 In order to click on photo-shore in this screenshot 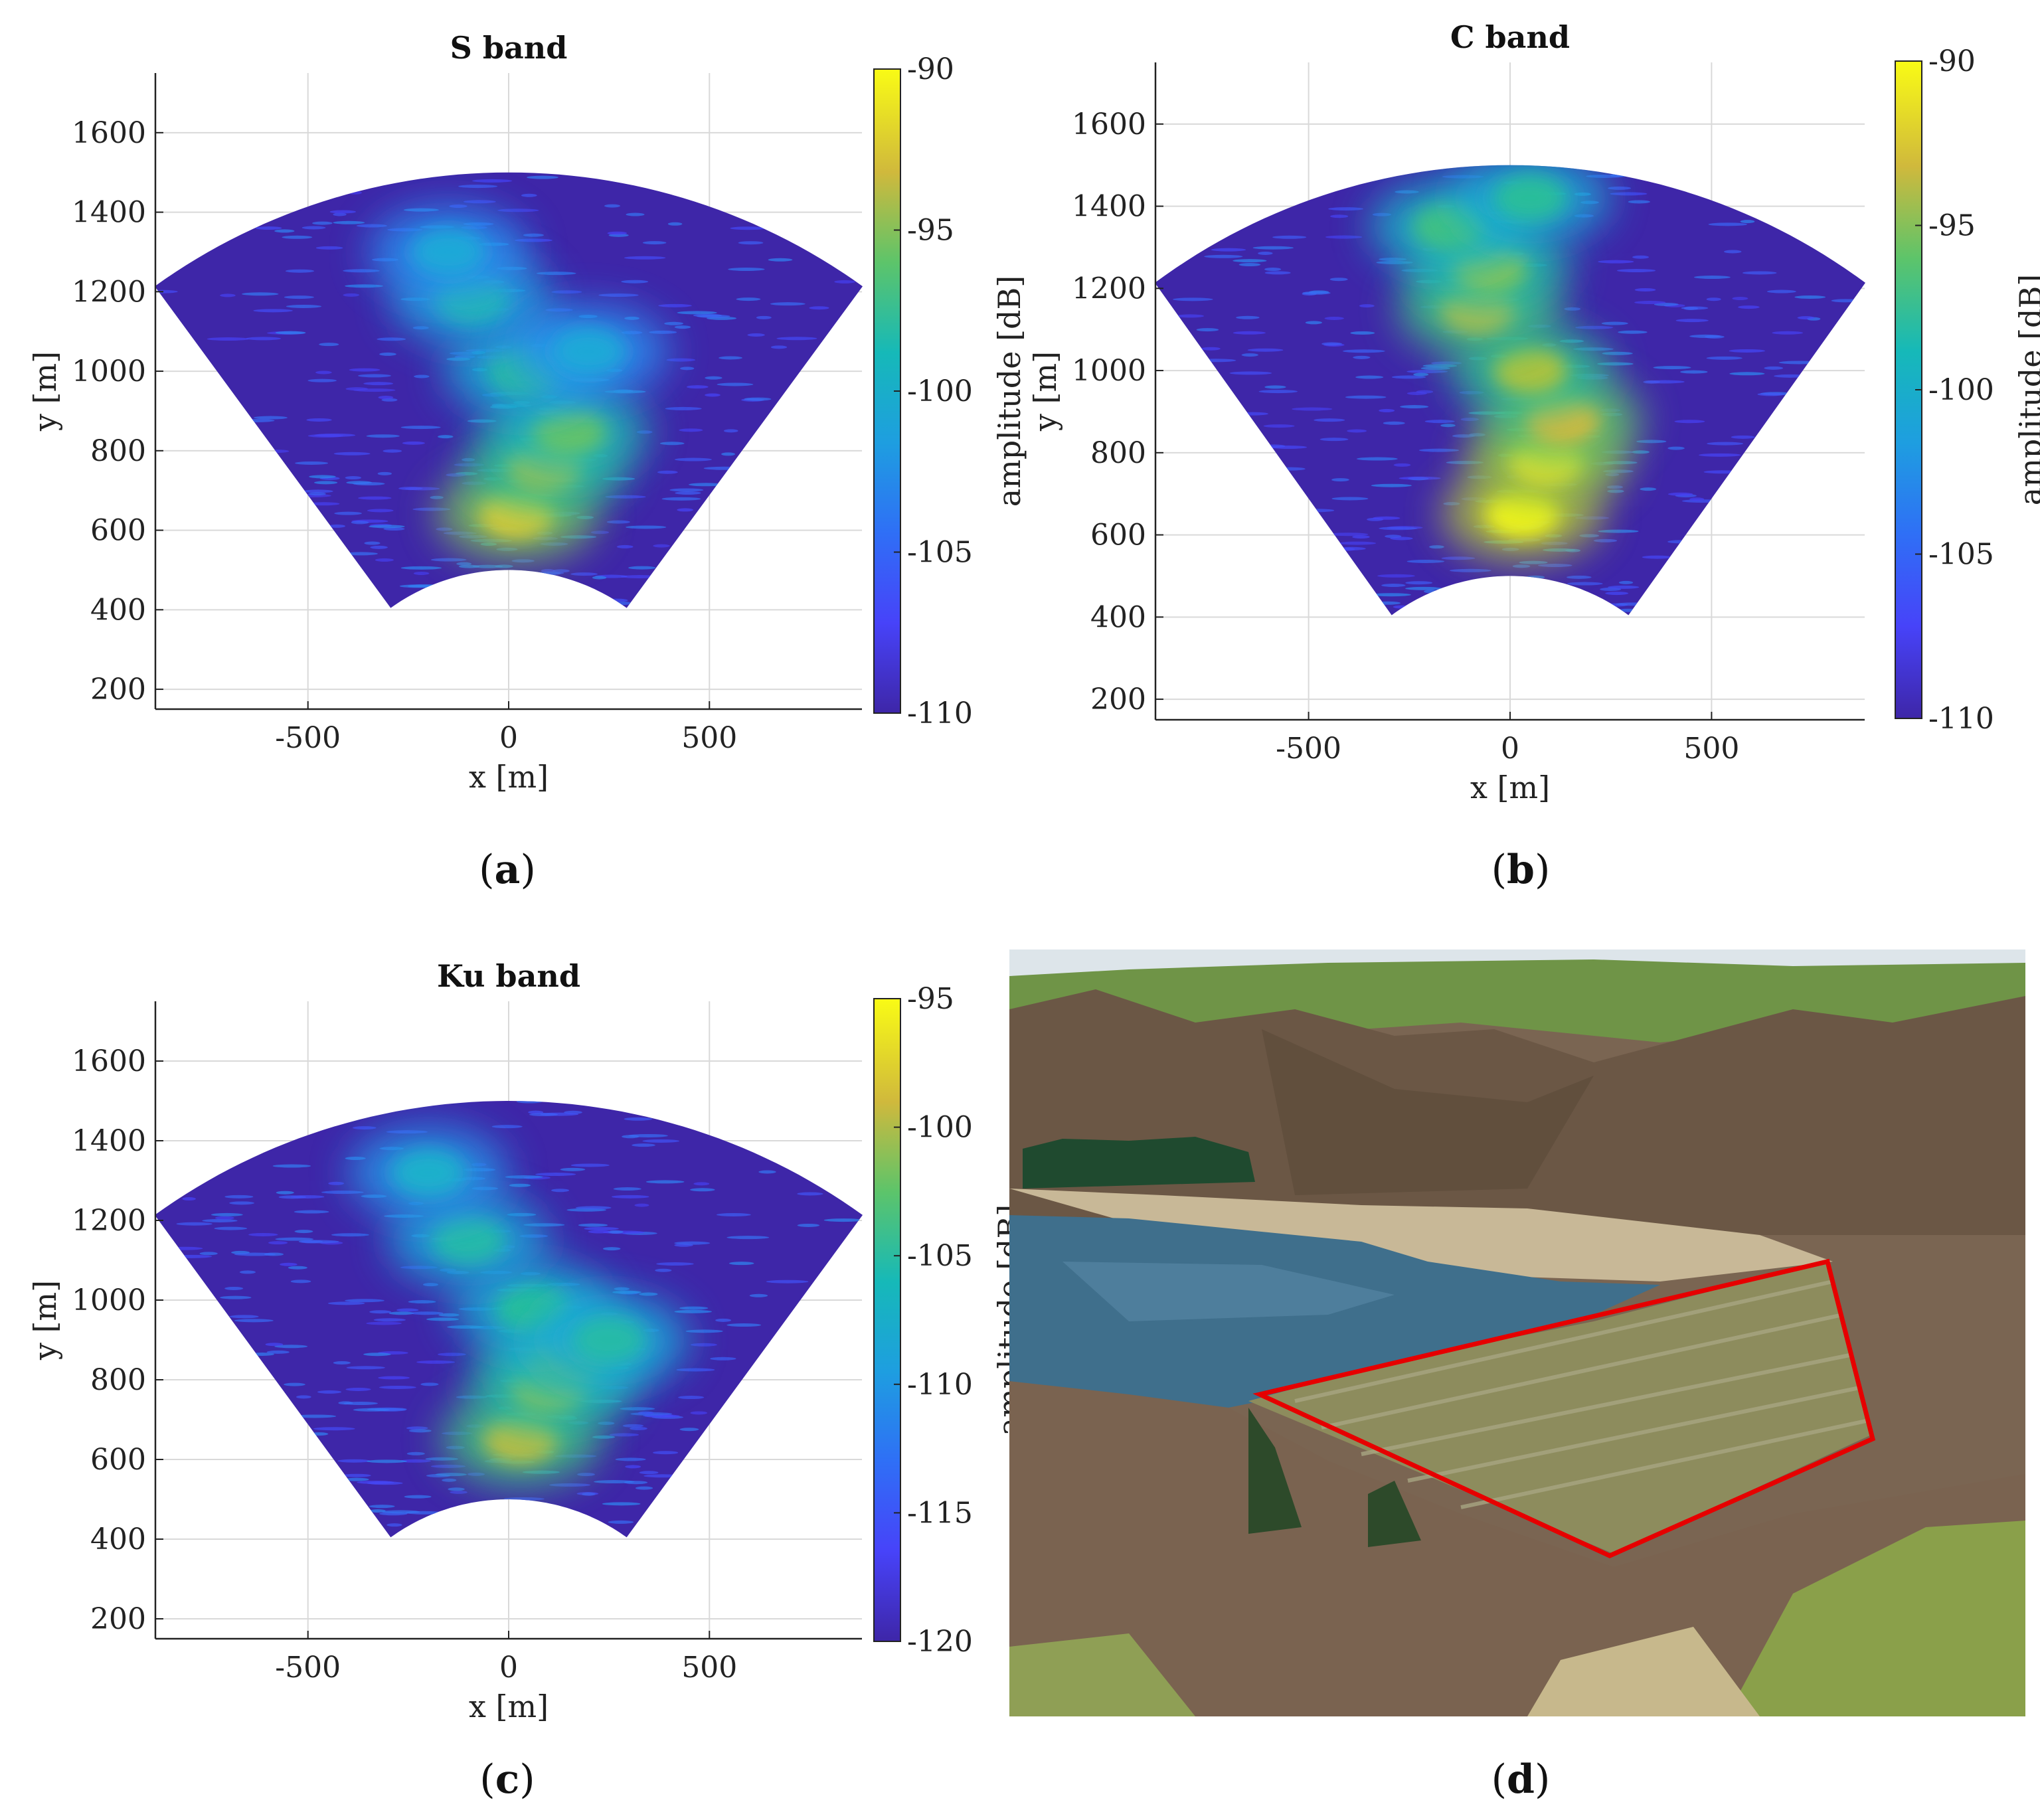, I will do `click(1421, 1235)`.